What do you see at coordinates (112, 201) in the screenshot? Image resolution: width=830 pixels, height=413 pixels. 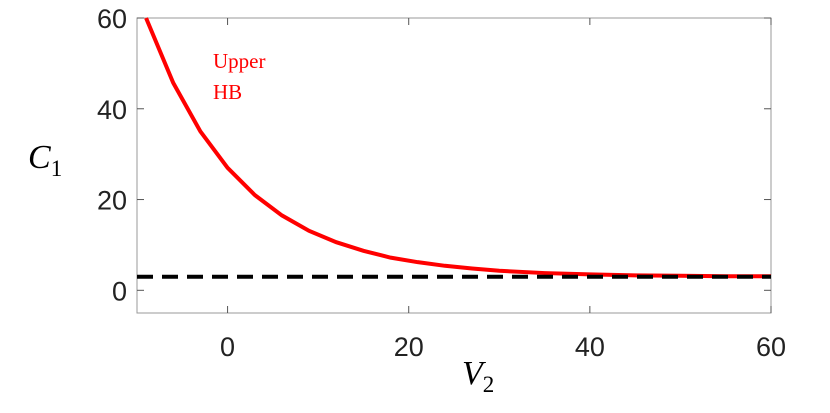 I see `y-tick-label: 20` at bounding box center [112, 201].